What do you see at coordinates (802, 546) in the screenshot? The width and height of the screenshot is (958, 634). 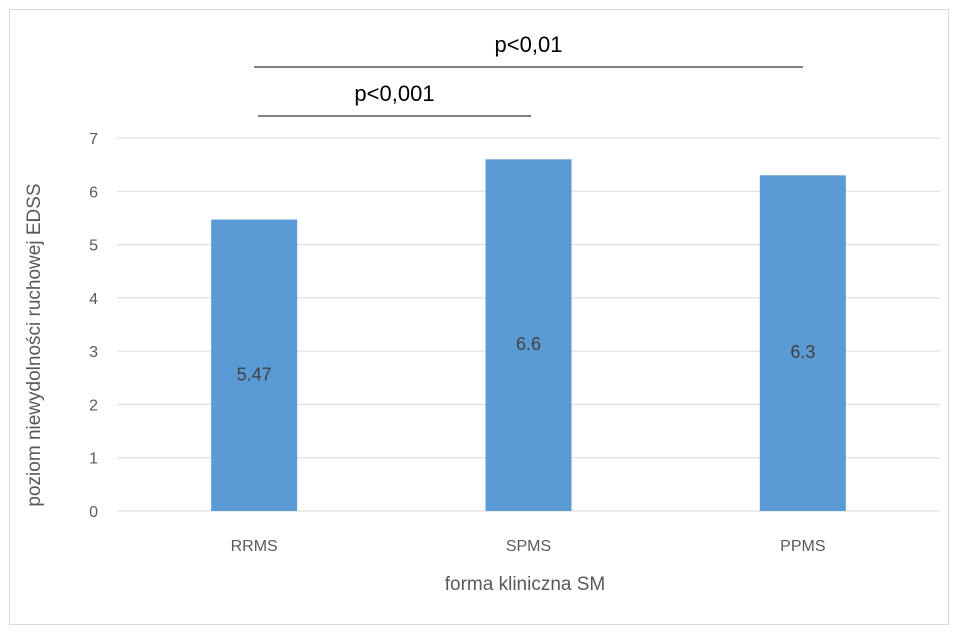 I see `x-tick-label: PPMS` at bounding box center [802, 546].